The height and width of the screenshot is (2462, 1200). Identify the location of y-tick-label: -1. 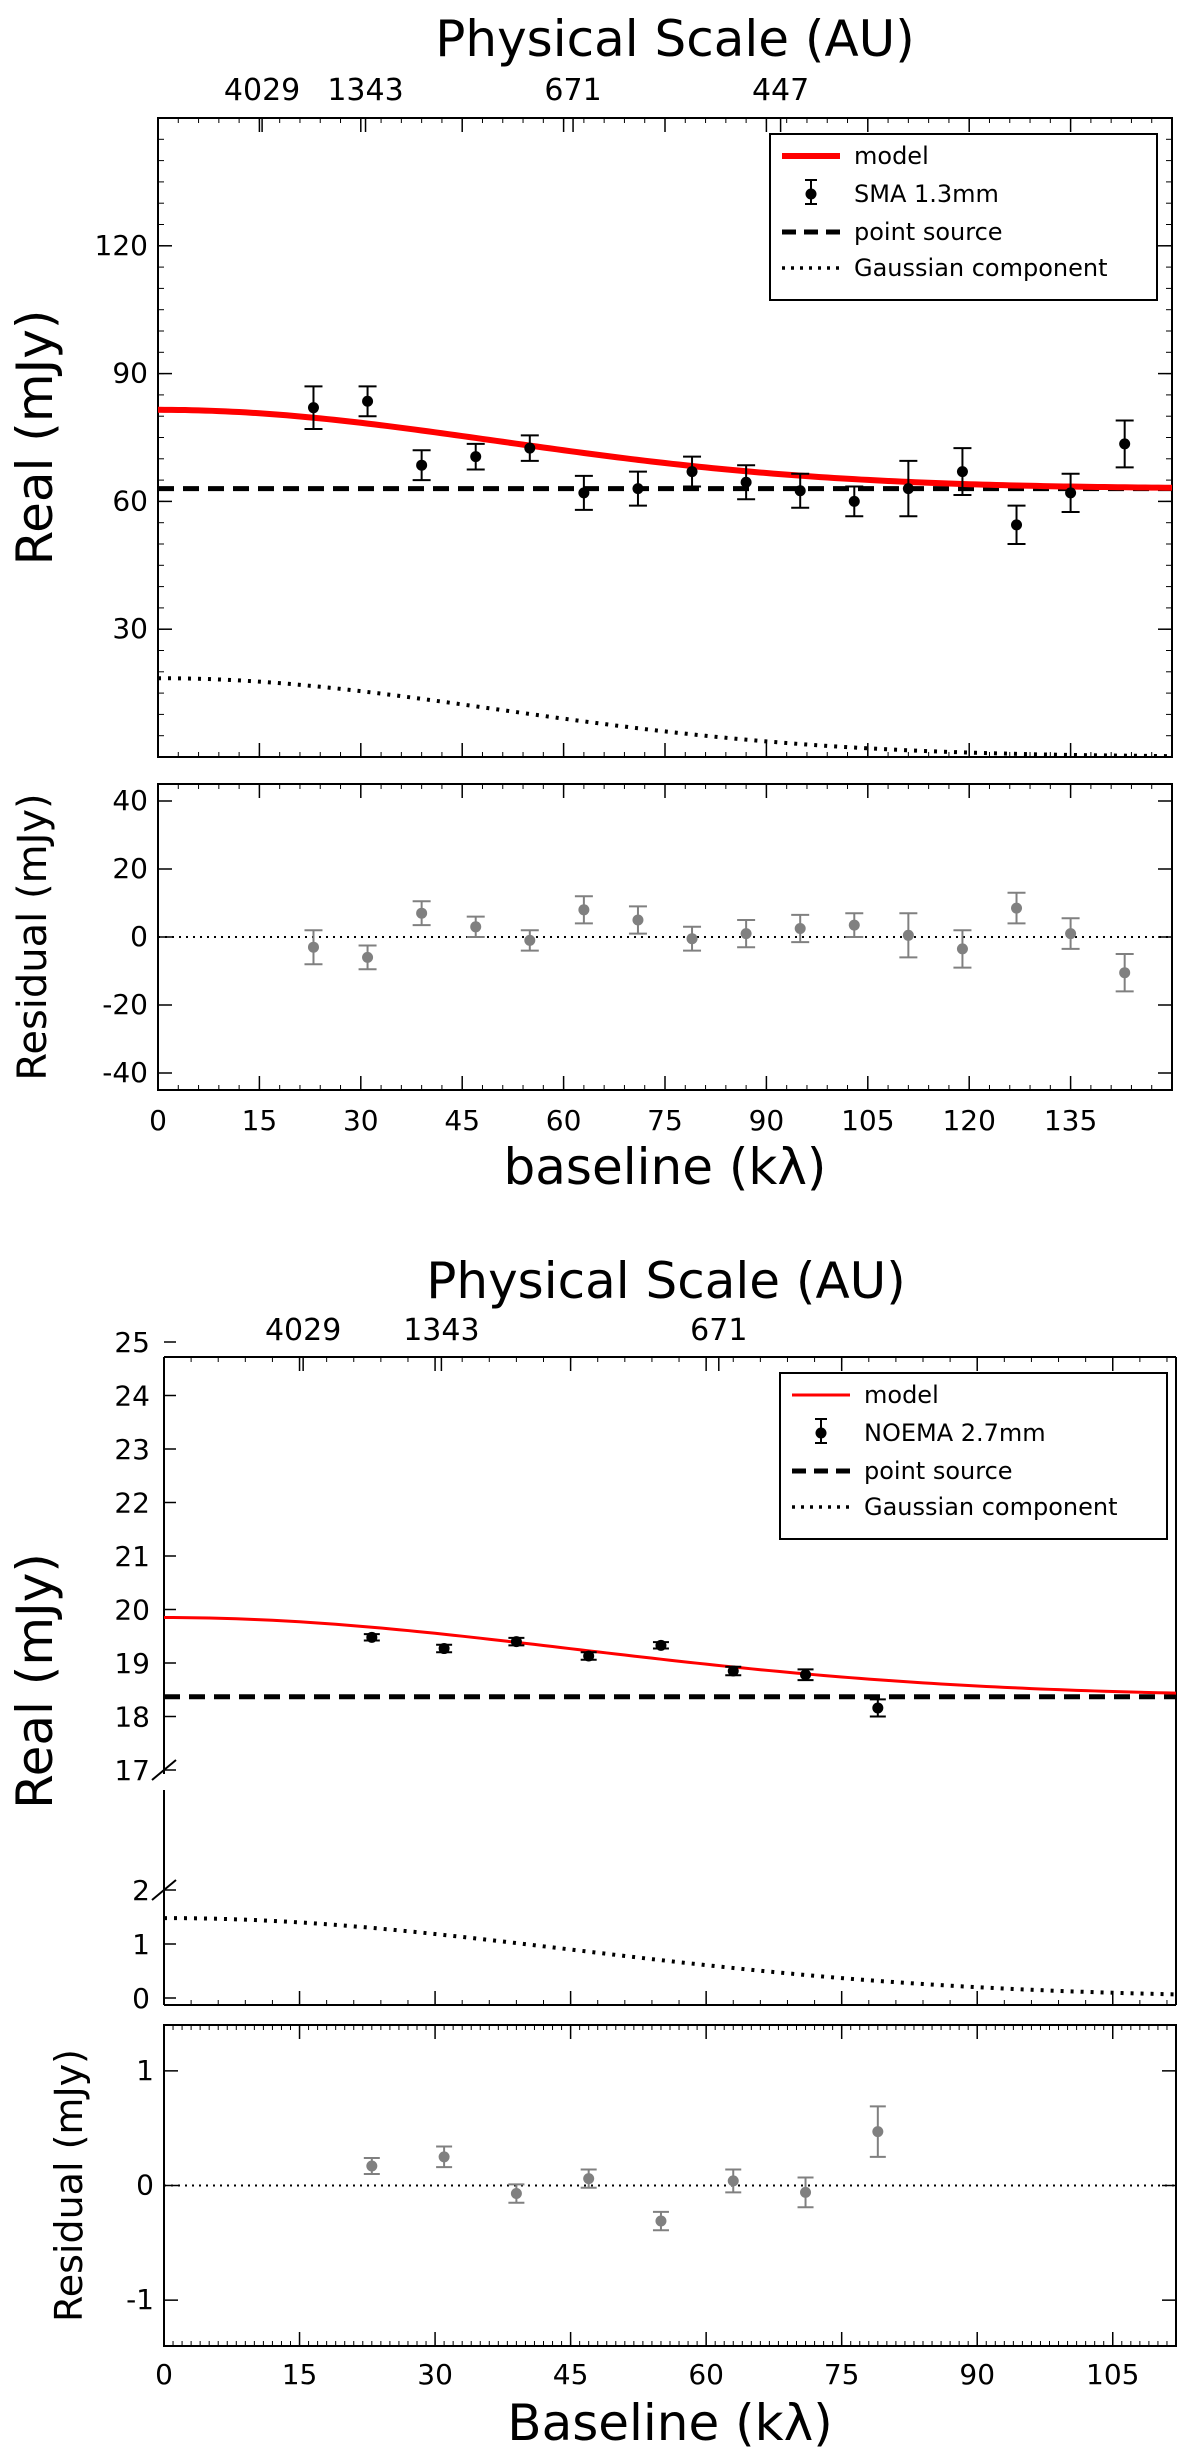
(140, 2299).